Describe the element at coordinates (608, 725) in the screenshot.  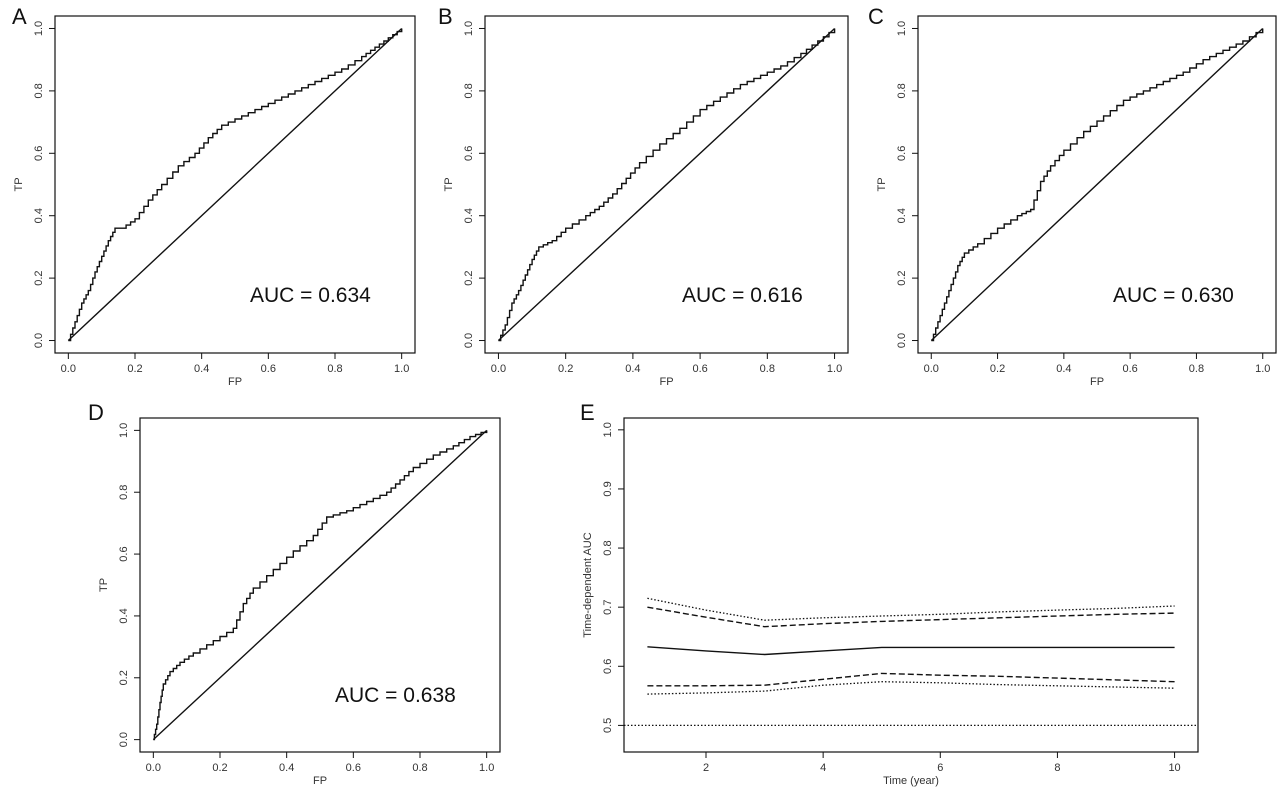
I see `y-tick-label: 0.5` at that location.